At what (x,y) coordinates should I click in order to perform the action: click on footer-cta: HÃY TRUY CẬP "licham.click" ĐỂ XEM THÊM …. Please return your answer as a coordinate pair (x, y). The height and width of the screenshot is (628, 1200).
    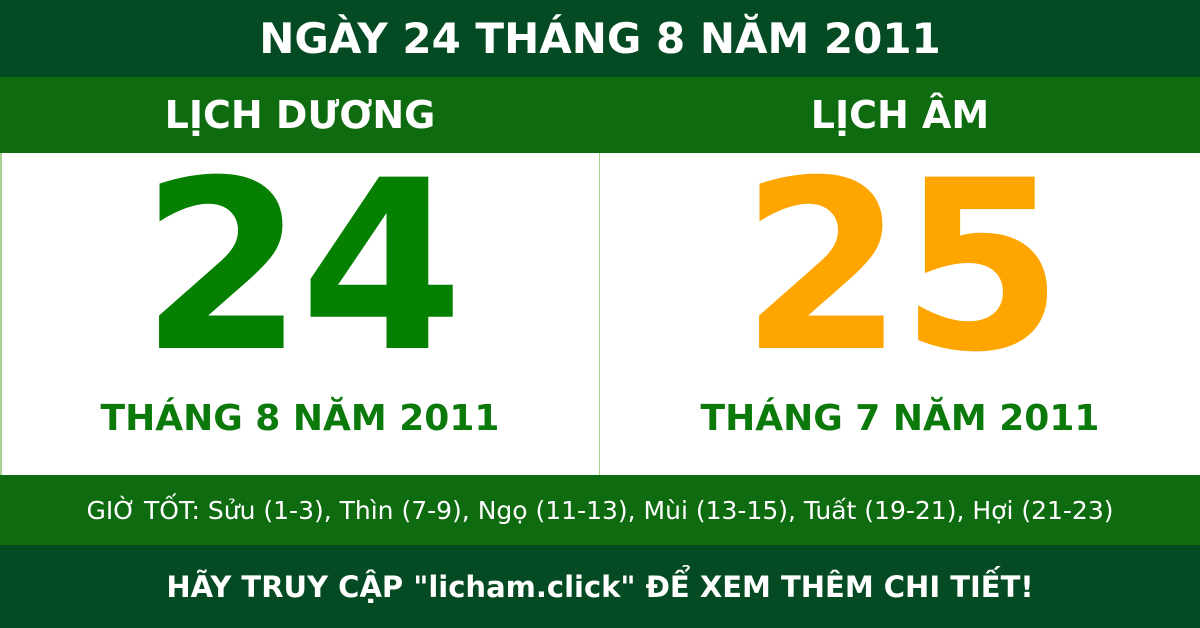
    Looking at the image, I should click on (600, 586).